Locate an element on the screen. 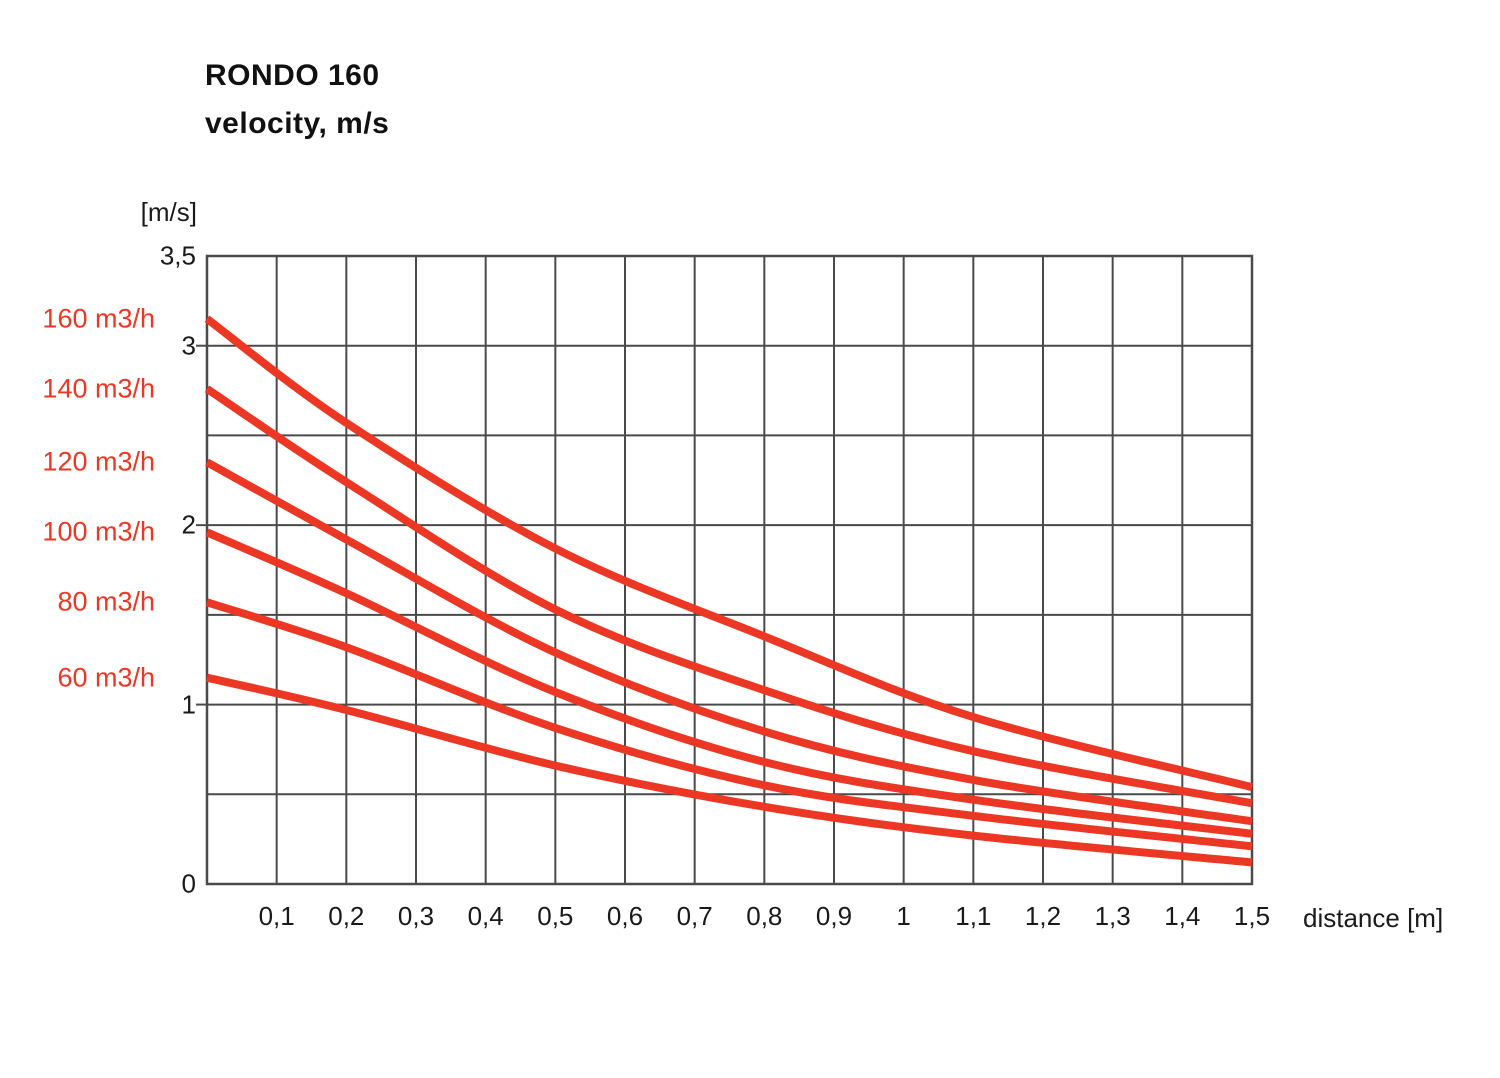 Image resolution: width=1500 pixels, height=1078 pixels. x-axis-title: distance [m] is located at coordinates (1373, 918).